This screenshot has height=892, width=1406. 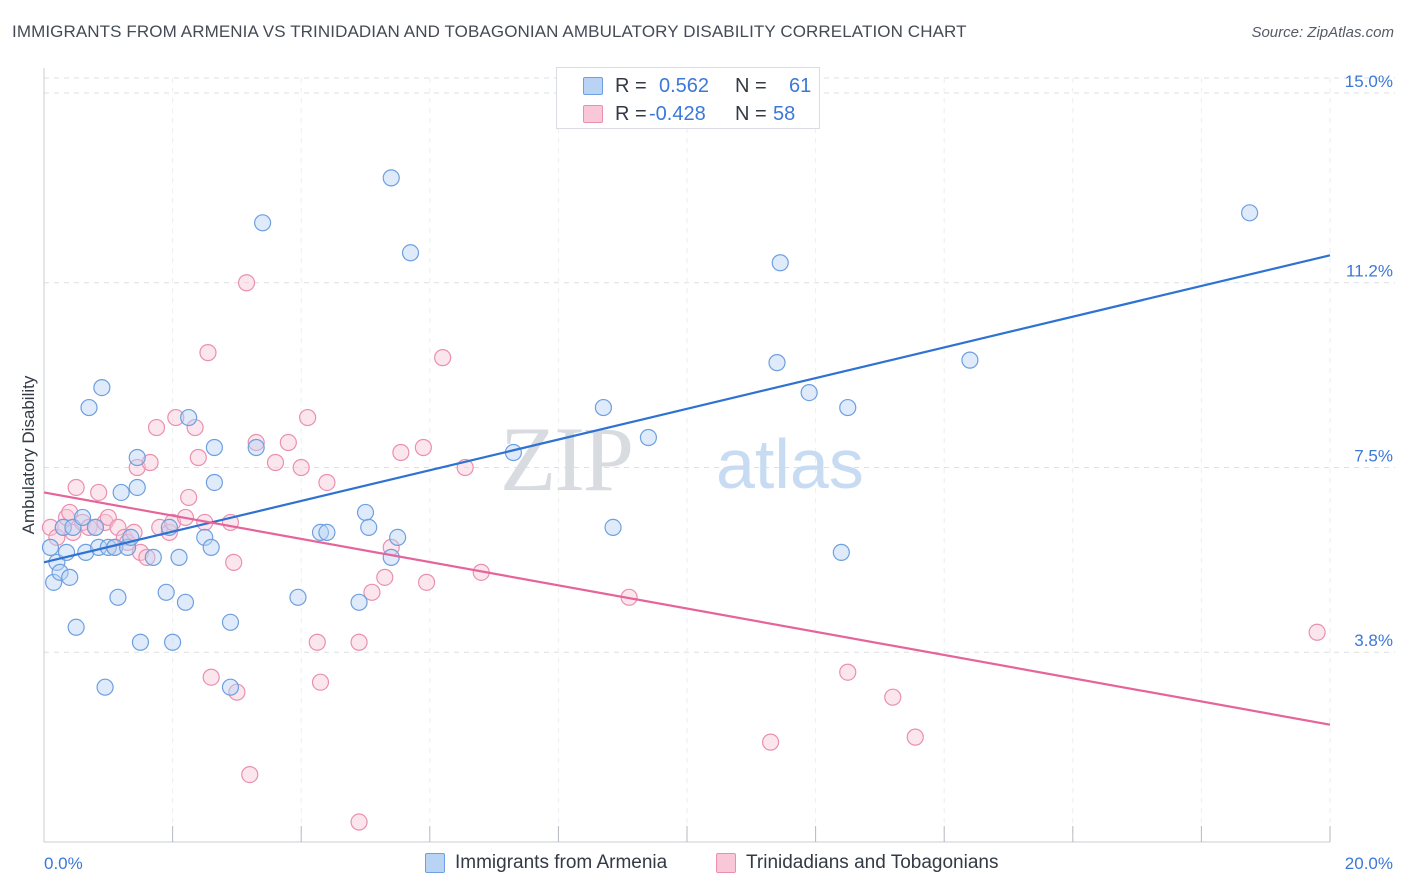 I want to click on x-tick-label: 0.0%, so click(x=63, y=863).